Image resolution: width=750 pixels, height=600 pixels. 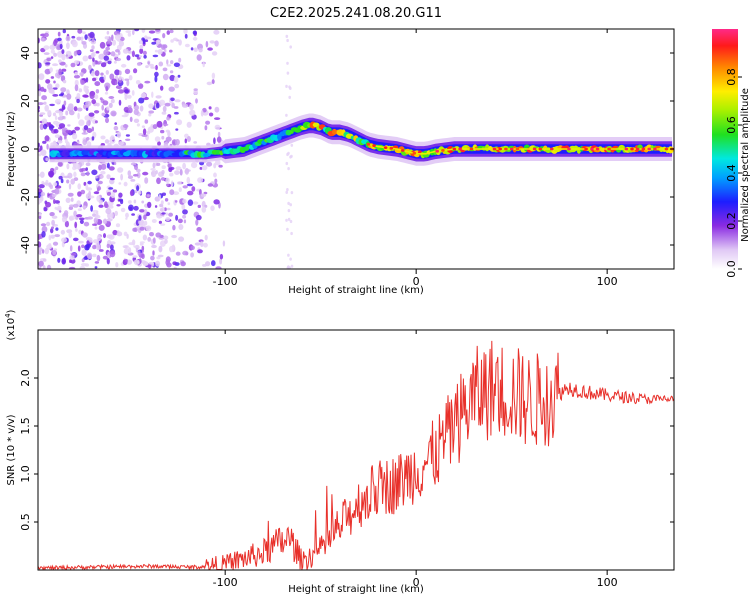 What do you see at coordinates (725, 149) in the screenshot?
I see `colorbar-gradient` at bounding box center [725, 149].